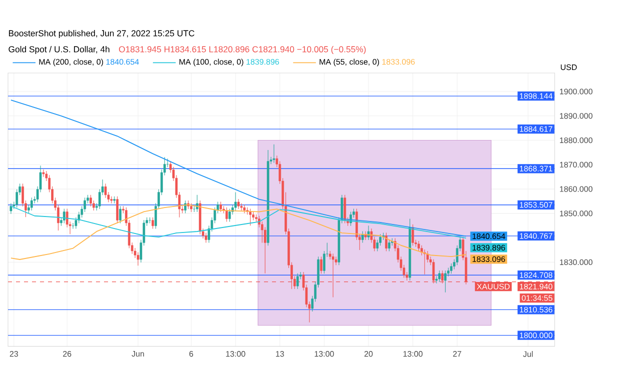  What do you see at coordinates (138, 354) in the screenshot?
I see `x-tick-label: Jun` at bounding box center [138, 354].